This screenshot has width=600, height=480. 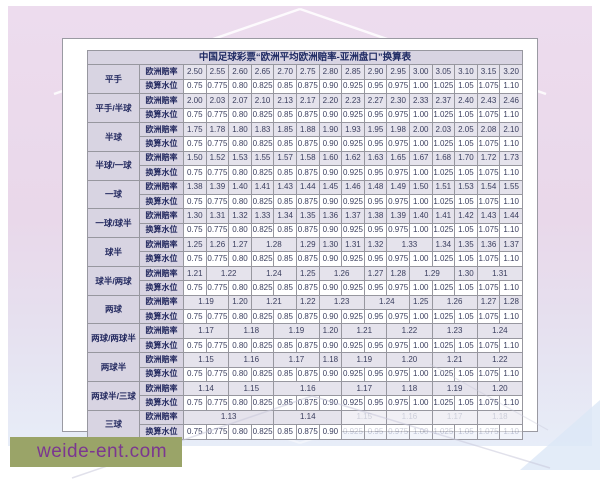 I want to click on odds-cell: 1.73, so click(x=511, y=158).